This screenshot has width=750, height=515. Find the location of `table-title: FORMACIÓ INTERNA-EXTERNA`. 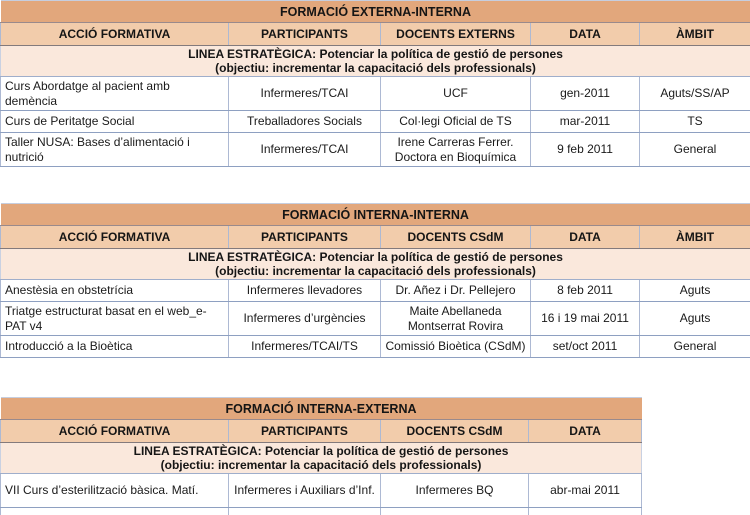

table-title: FORMACIÓ INTERNA-EXTERNA is located at coordinates (321, 408).